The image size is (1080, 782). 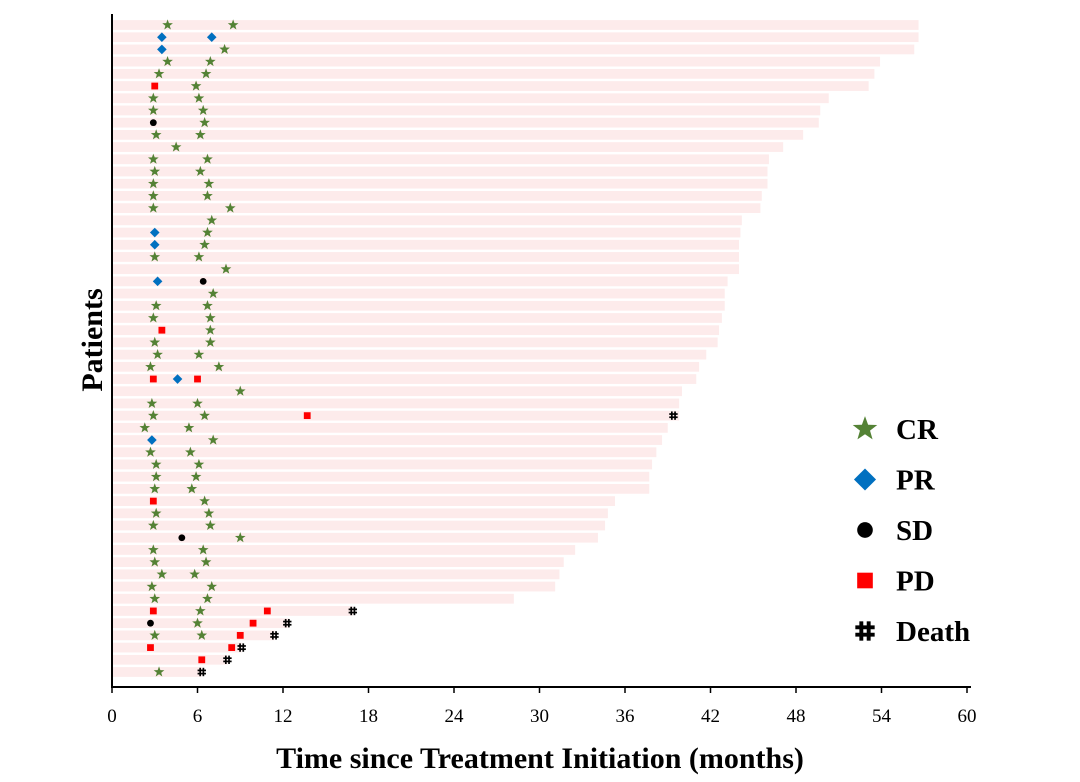 What do you see at coordinates (896, 582) in the screenshot?
I see `legend-item-pd: PD` at bounding box center [896, 582].